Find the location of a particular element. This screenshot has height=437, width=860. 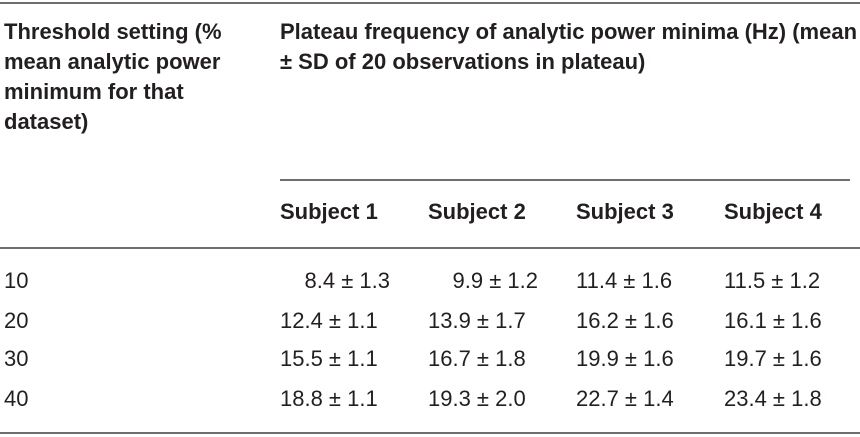

value-cell: 9.9 ± 1.2 is located at coordinates (495, 280).